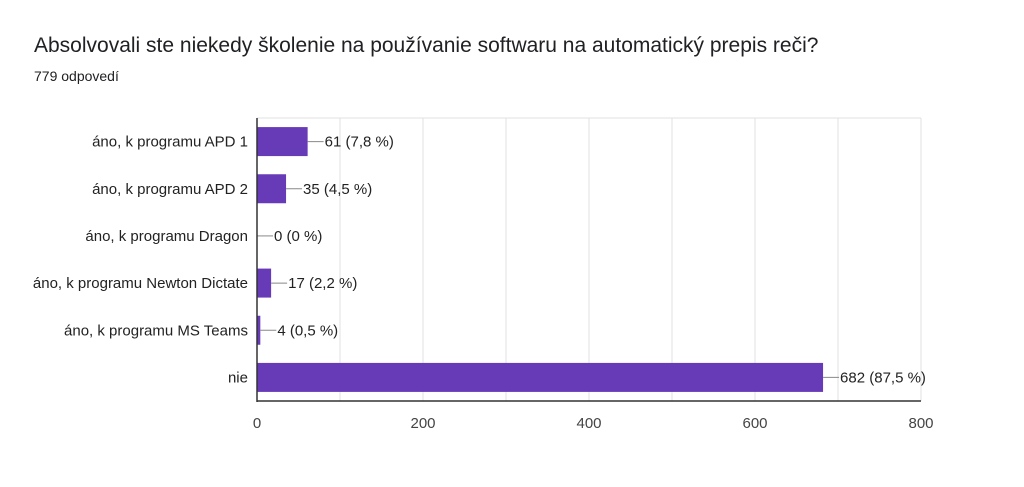  What do you see at coordinates (322, 283) in the screenshot?
I see `value-label: 17 (2,2 %)` at bounding box center [322, 283].